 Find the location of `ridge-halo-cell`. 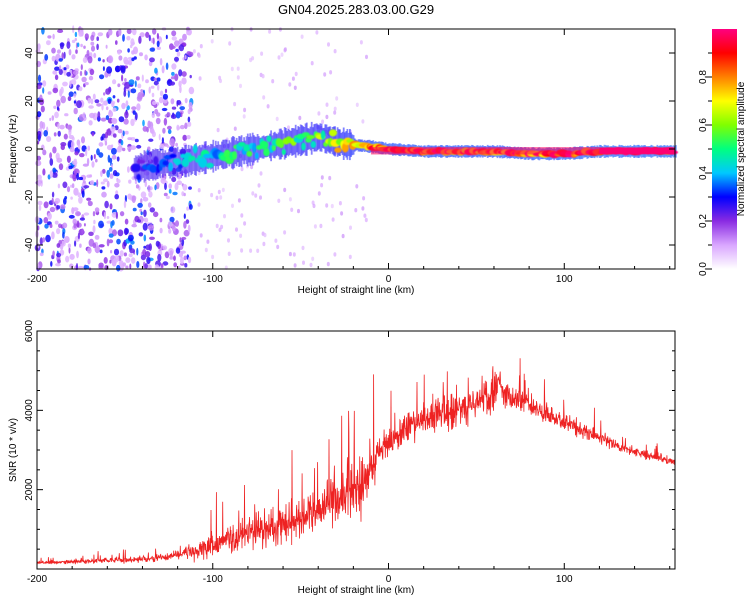

ridge-halo-cell is located at coordinates (236, 152).